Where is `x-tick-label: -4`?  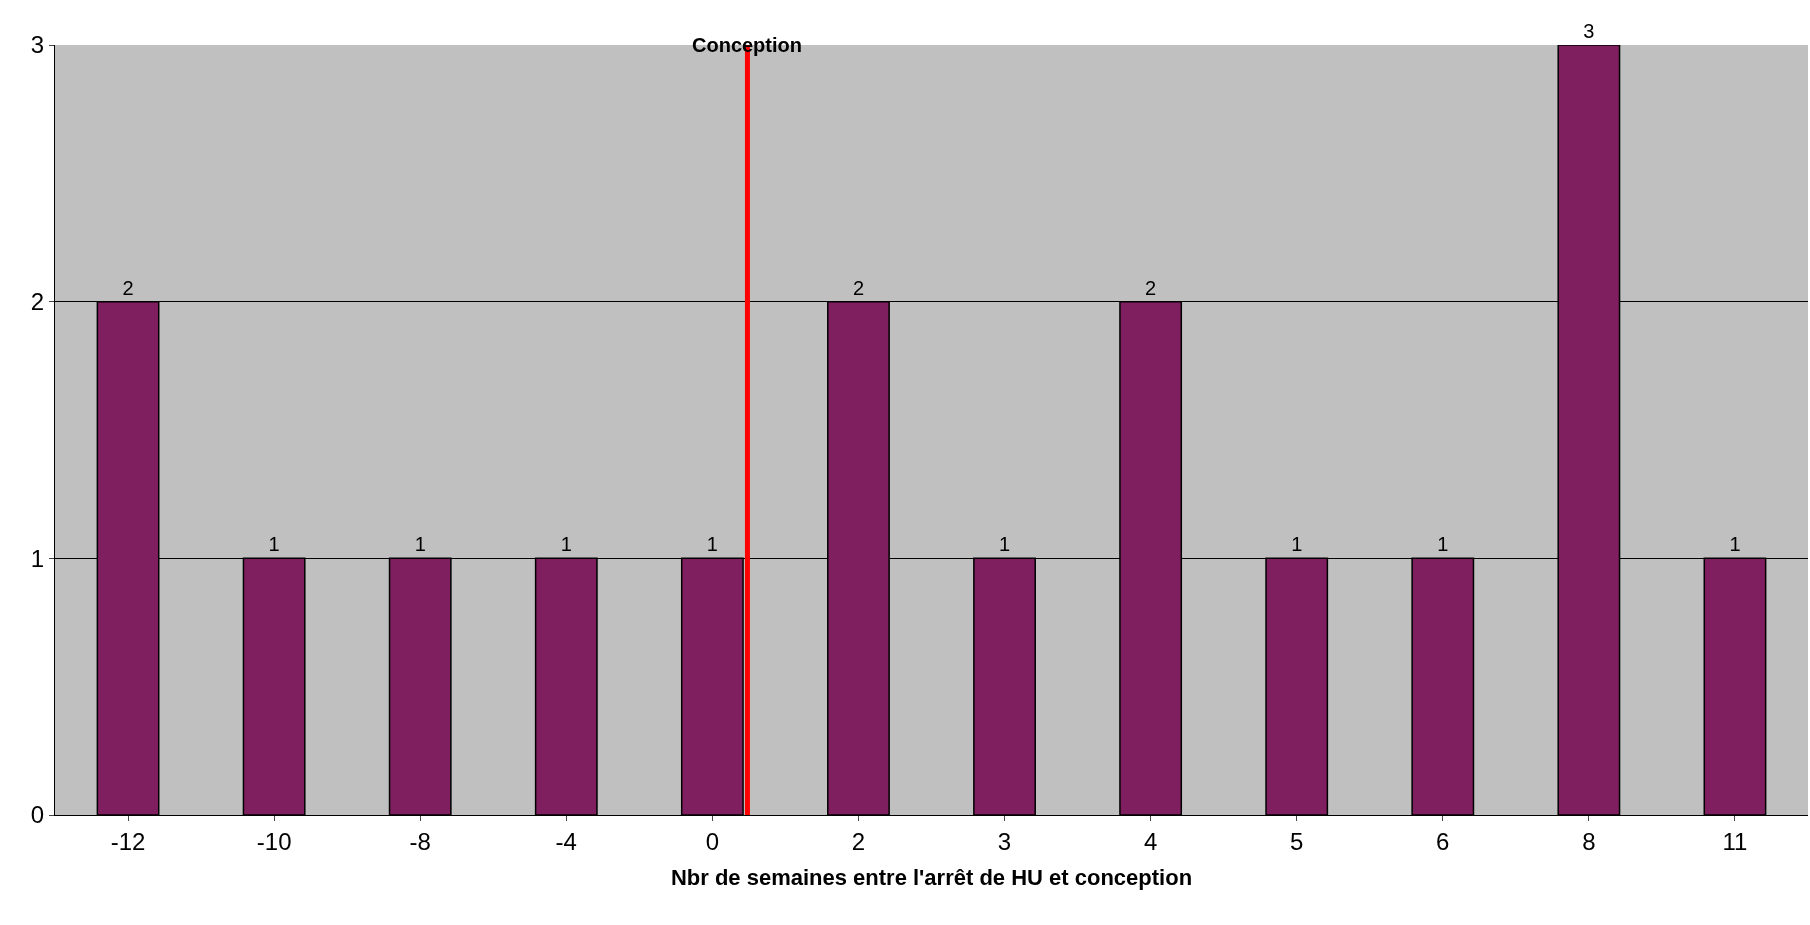
x-tick-label: -4 is located at coordinates (566, 841).